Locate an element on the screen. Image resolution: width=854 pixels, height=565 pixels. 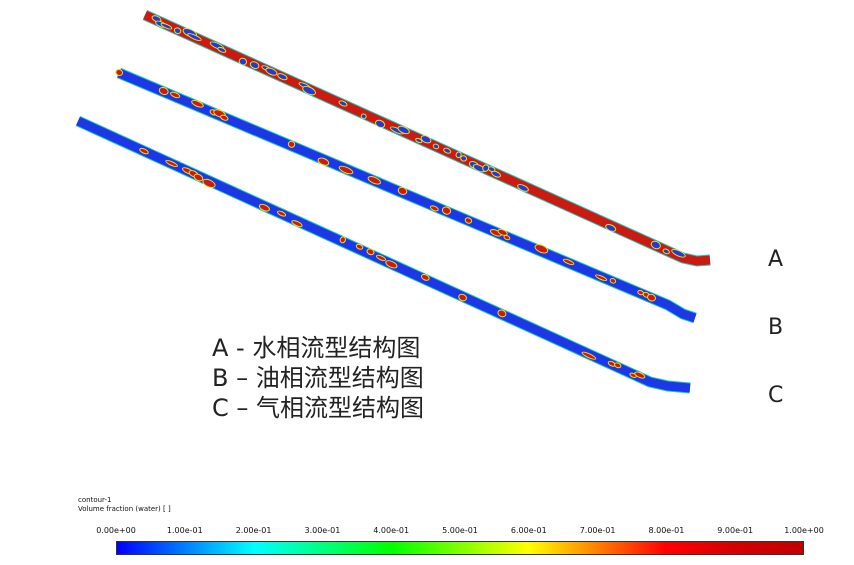
pipe-label-a: A is located at coordinates (776, 259).